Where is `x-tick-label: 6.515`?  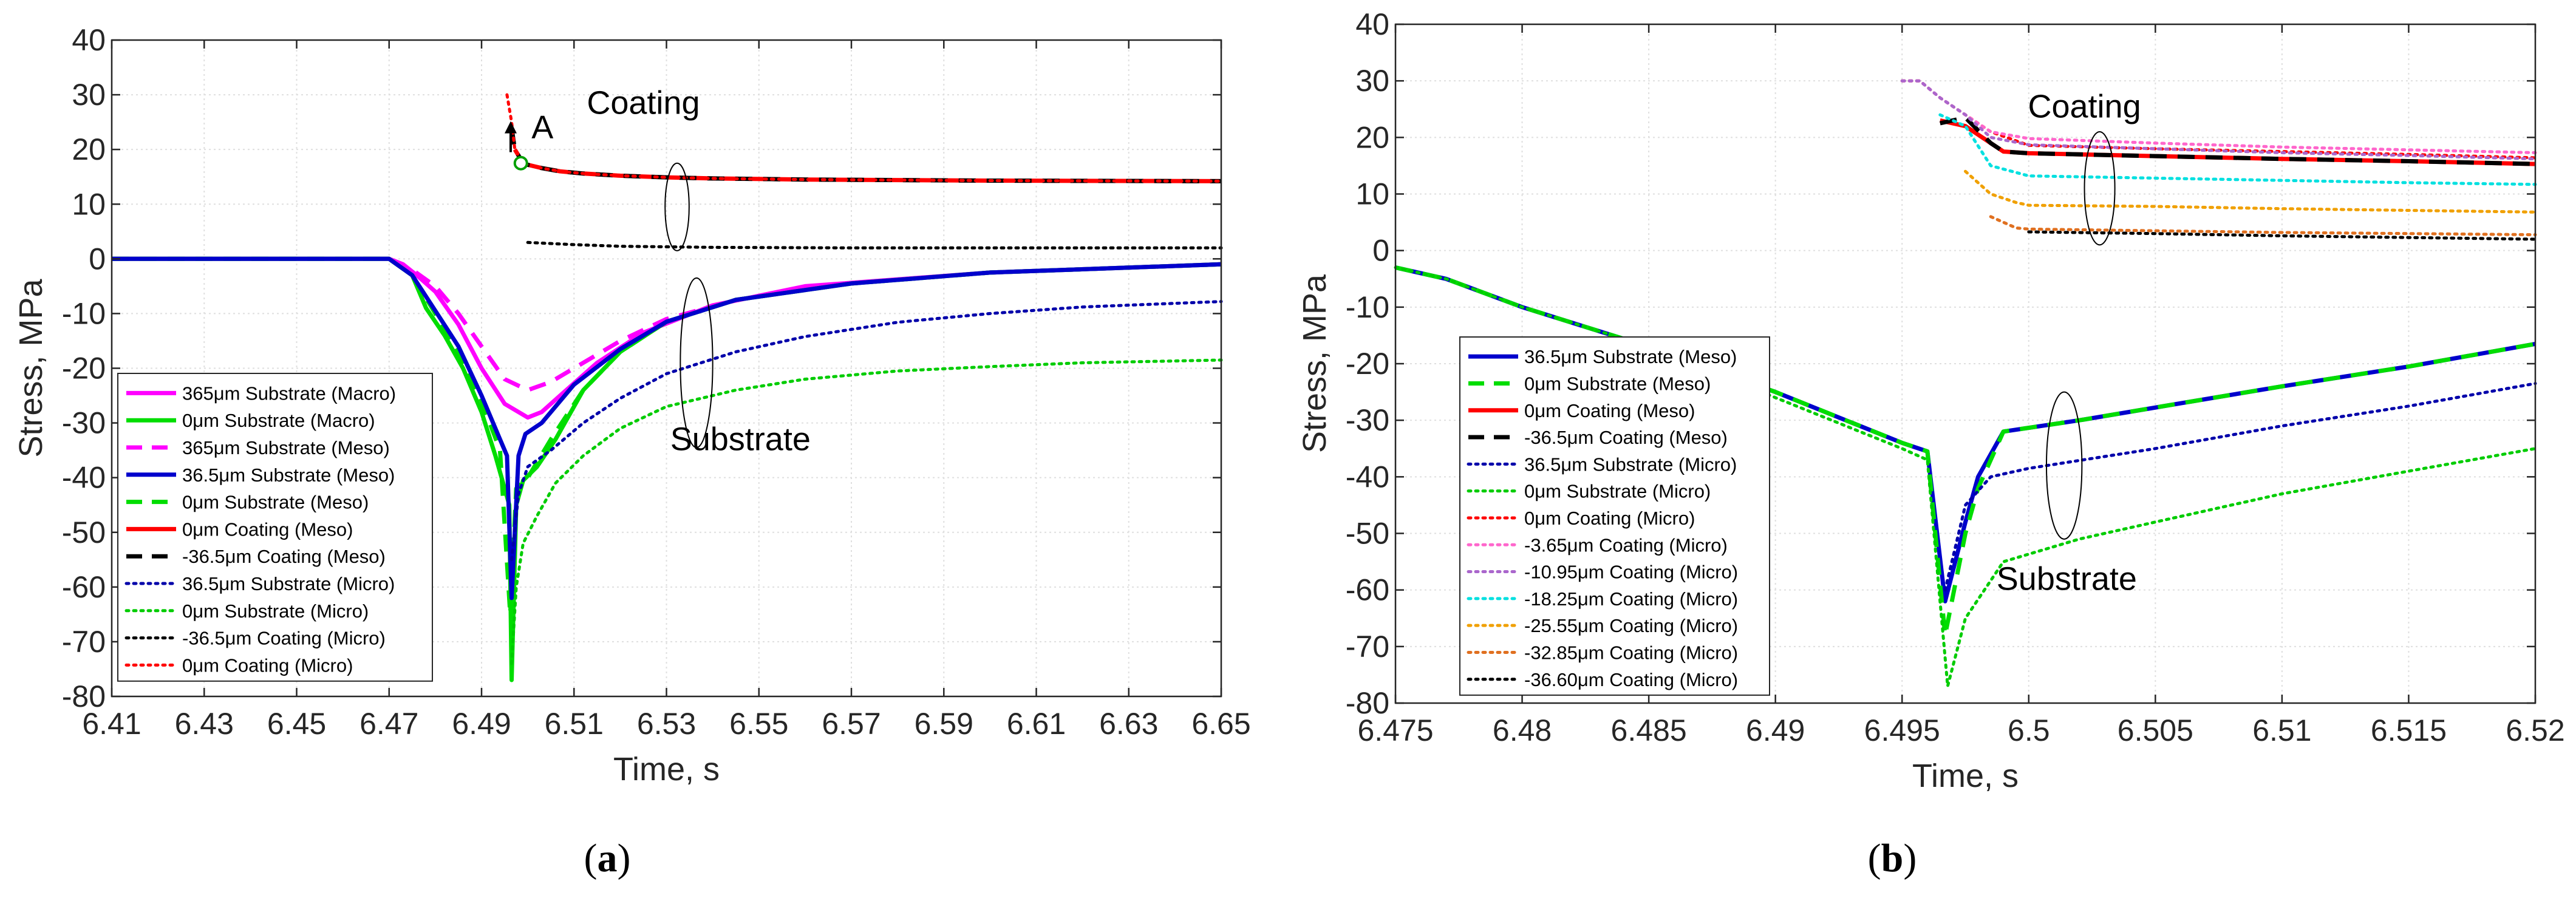
x-tick-label: 6.515 is located at coordinates (2409, 730).